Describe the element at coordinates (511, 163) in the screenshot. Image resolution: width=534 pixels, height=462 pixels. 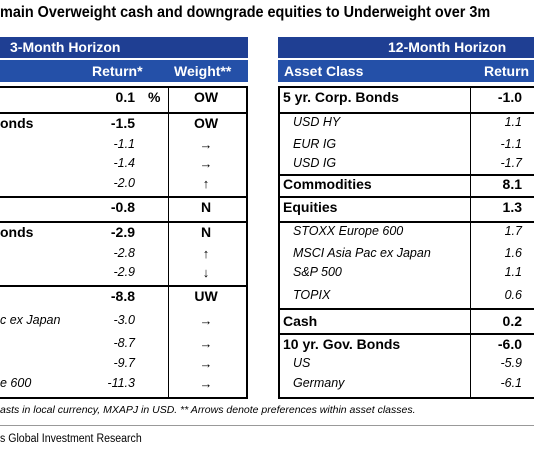
I see `right-row-return: -1.7` at that location.